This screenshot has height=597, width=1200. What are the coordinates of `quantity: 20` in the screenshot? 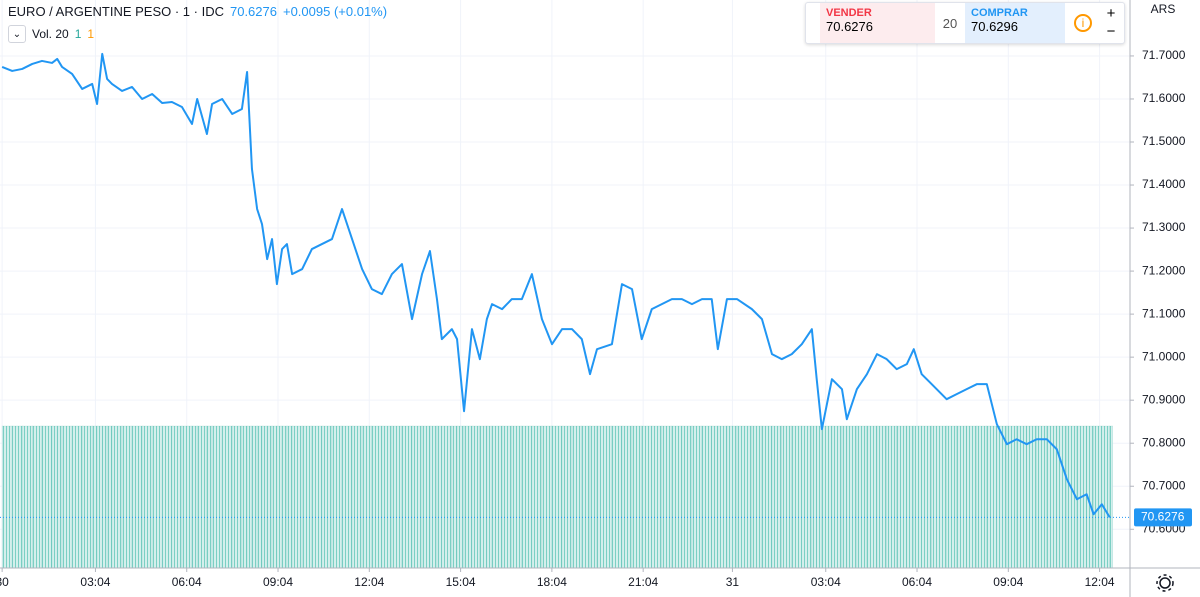 It's located at (950, 23).